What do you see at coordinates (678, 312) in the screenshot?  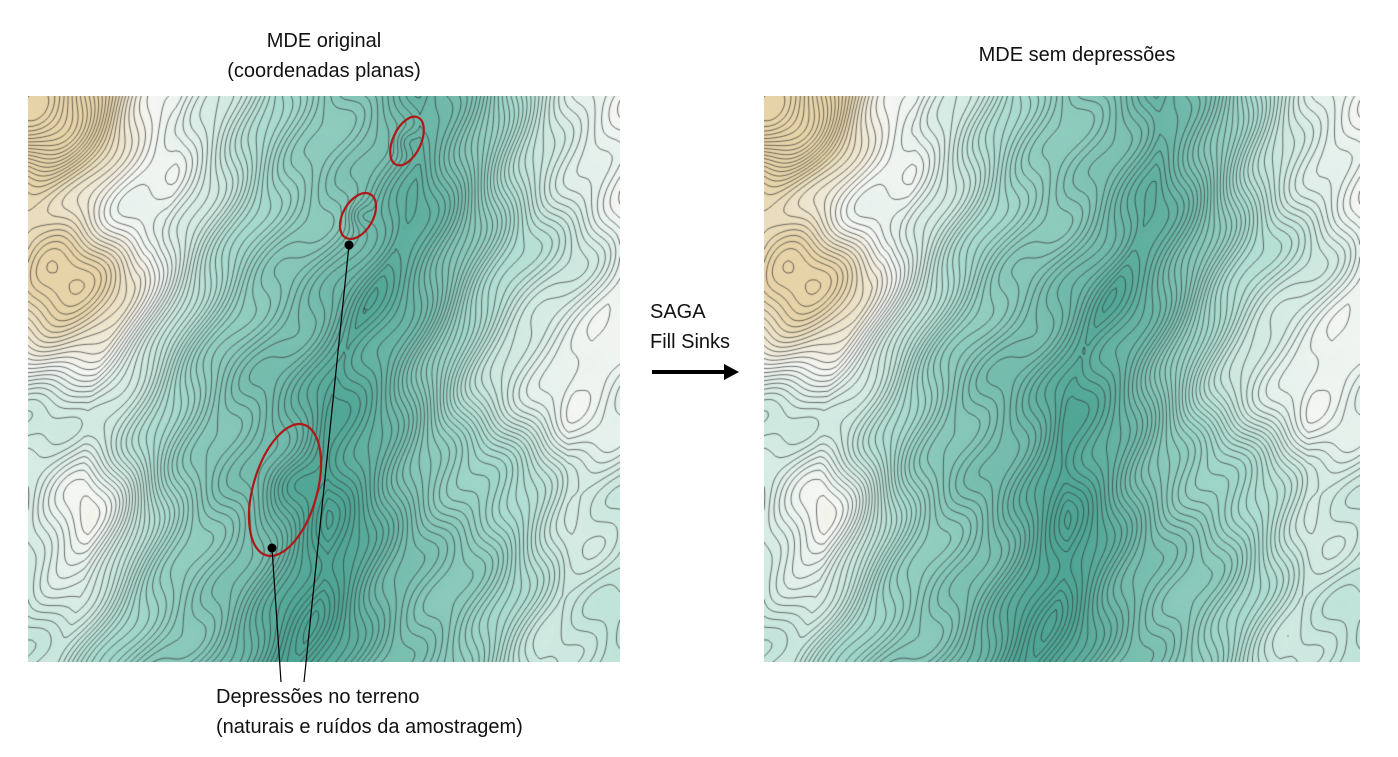 I see `process-label-line1: SAGA` at bounding box center [678, 312].